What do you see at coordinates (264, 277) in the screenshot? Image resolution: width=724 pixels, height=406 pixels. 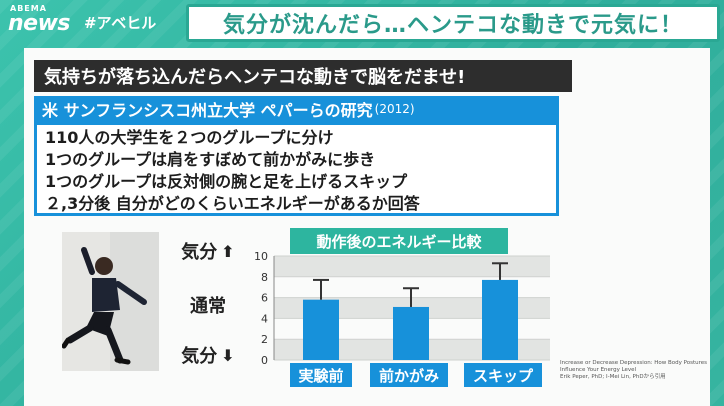 I see `y-tick-label: 8` at bounding box center [264, 277].